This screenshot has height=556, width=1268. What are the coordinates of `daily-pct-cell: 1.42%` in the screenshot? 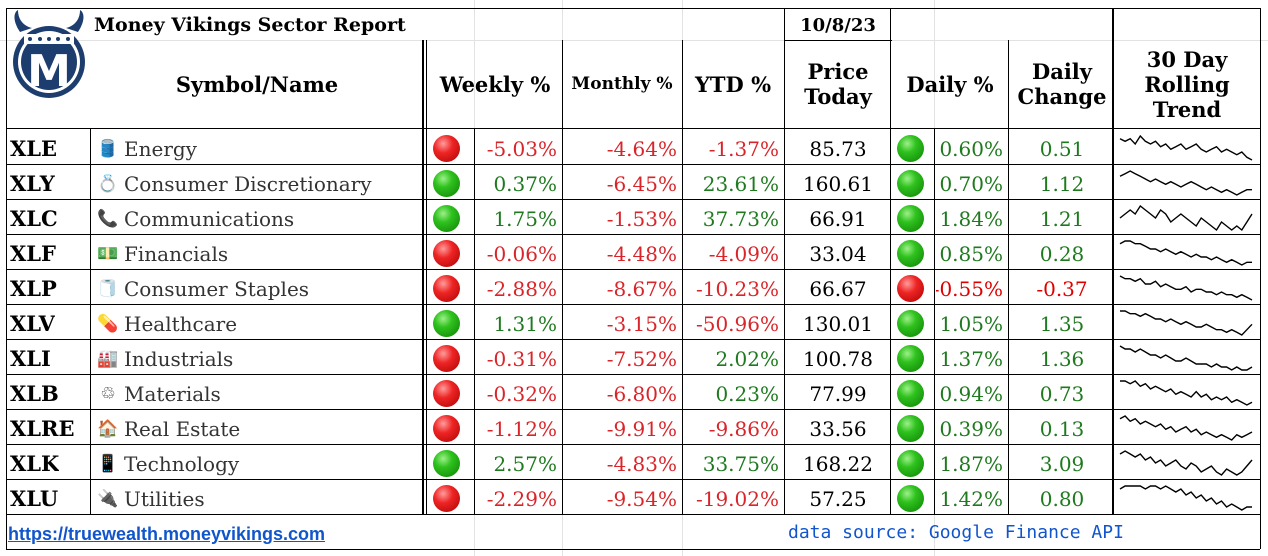 It's located at (971, 498).